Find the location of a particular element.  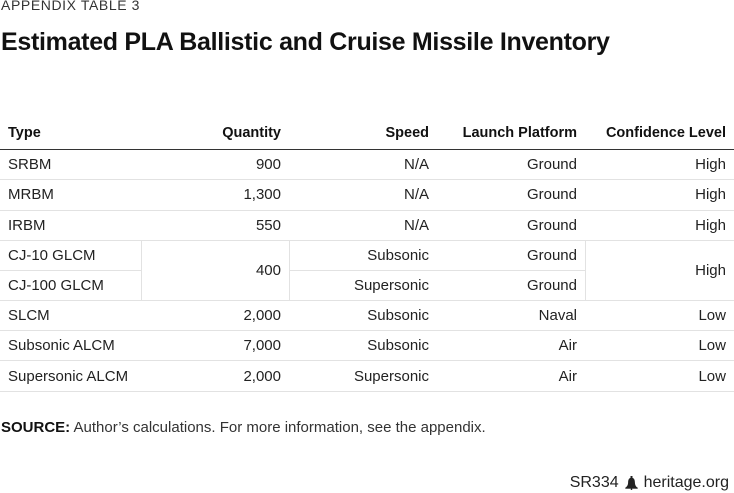

cell-type: SLCM is located at coordinates (29, 316).